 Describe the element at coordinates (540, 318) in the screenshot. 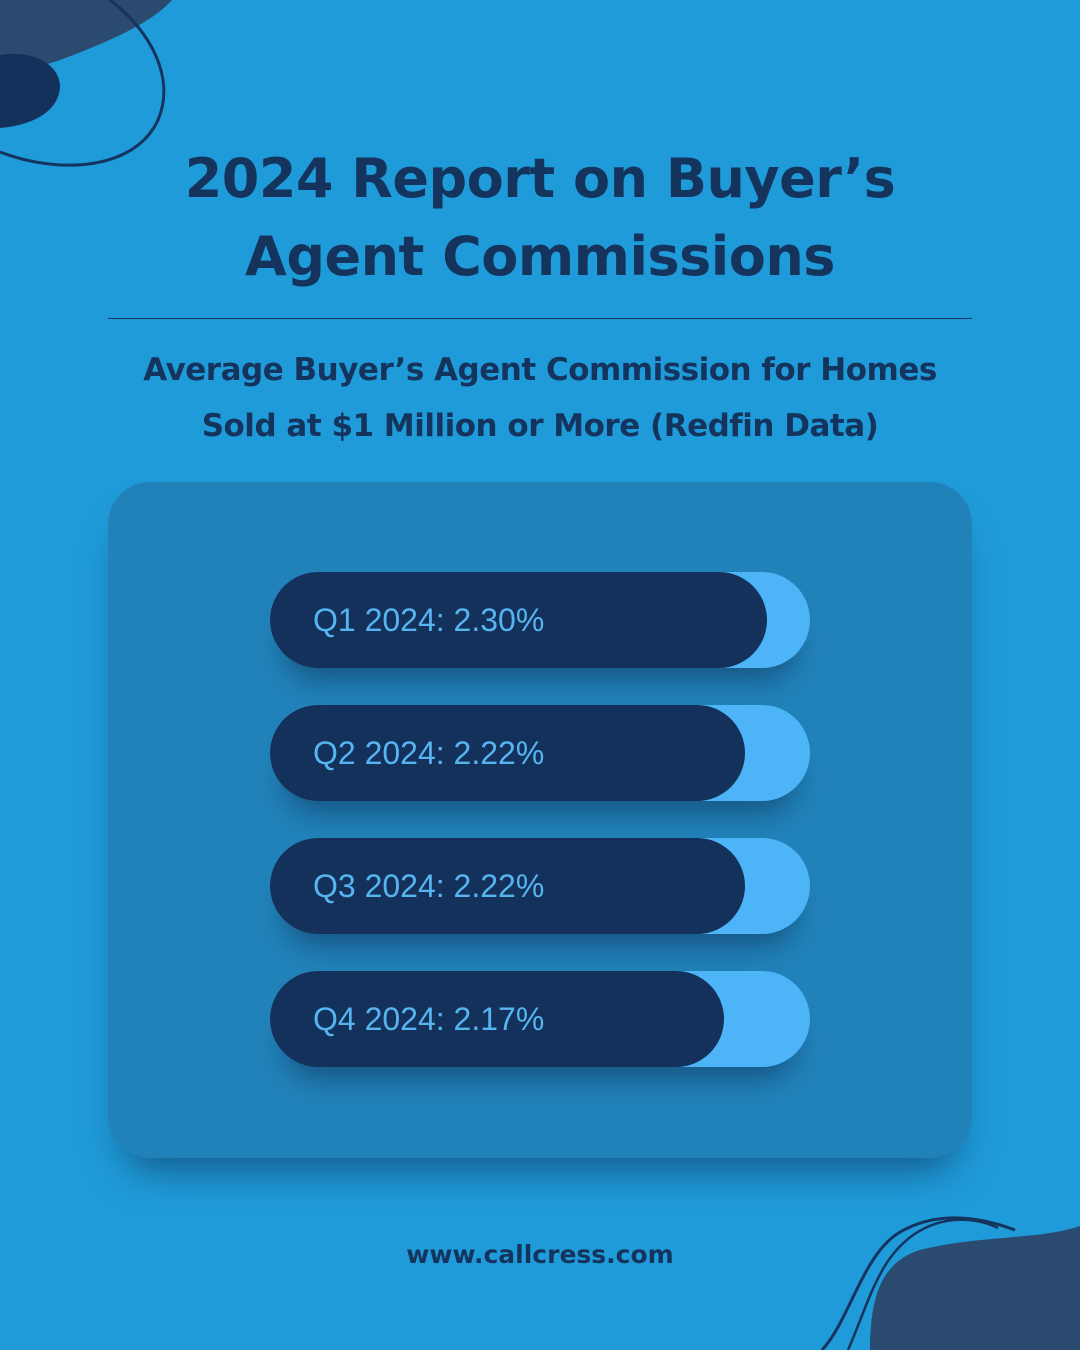

I see `title-divider` at that location.